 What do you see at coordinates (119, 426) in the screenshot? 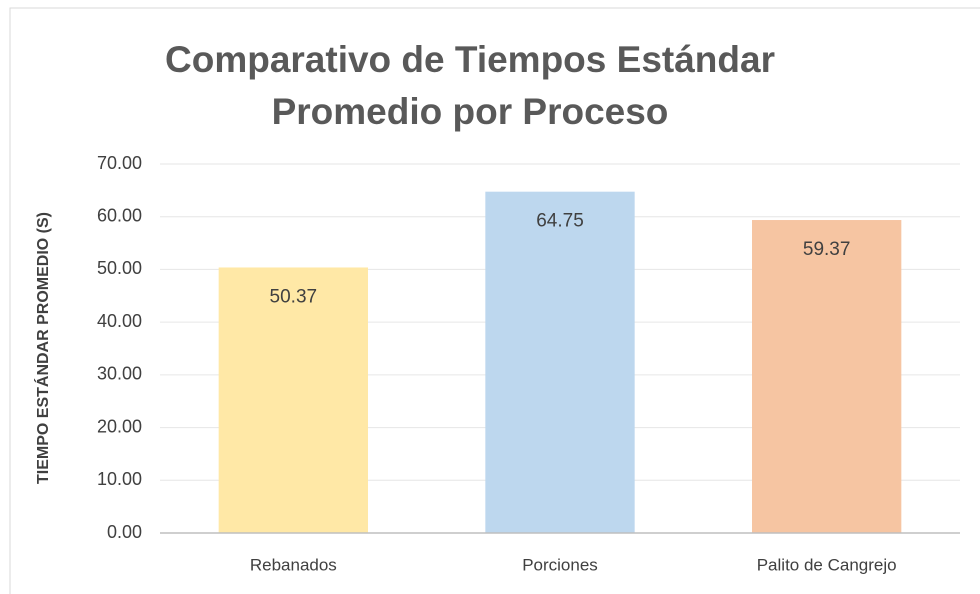
I see `y-tick-label: 20.00` at bounding box center [119, 426].